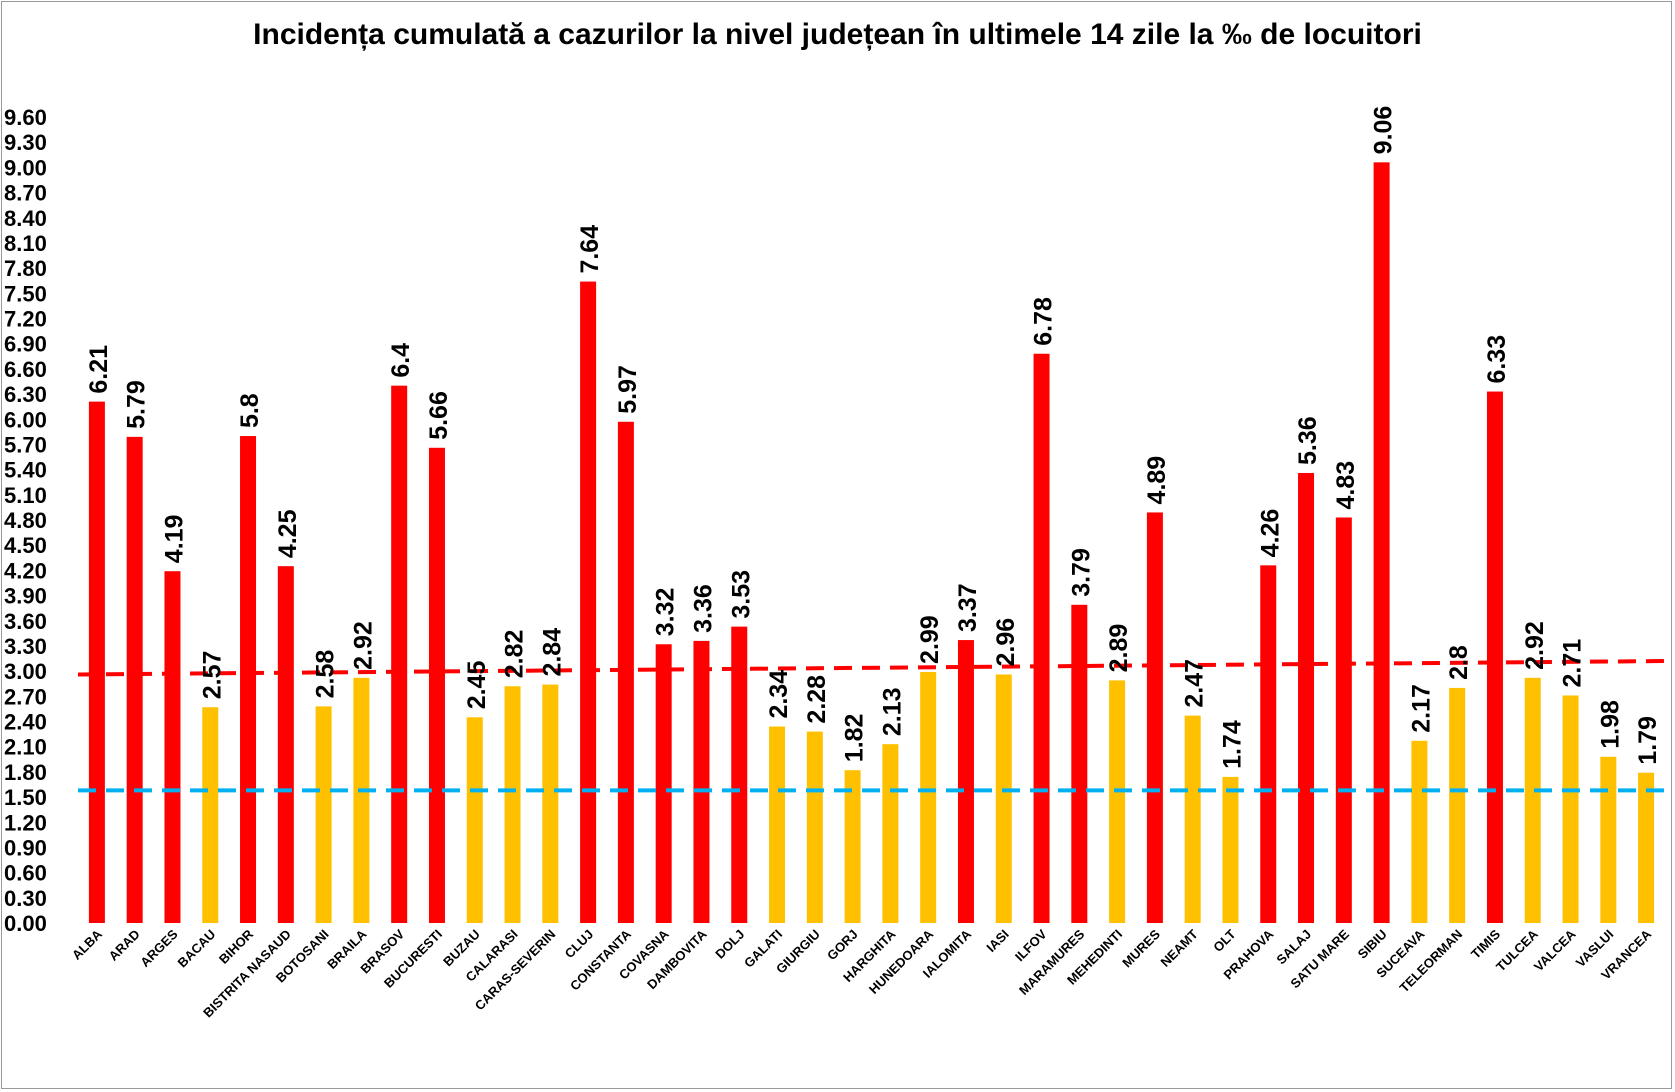 Image resolution: width=1675 pixels, height=1092 pixels. I want to click on y-tick-label: 3.60, so click(25, 621).